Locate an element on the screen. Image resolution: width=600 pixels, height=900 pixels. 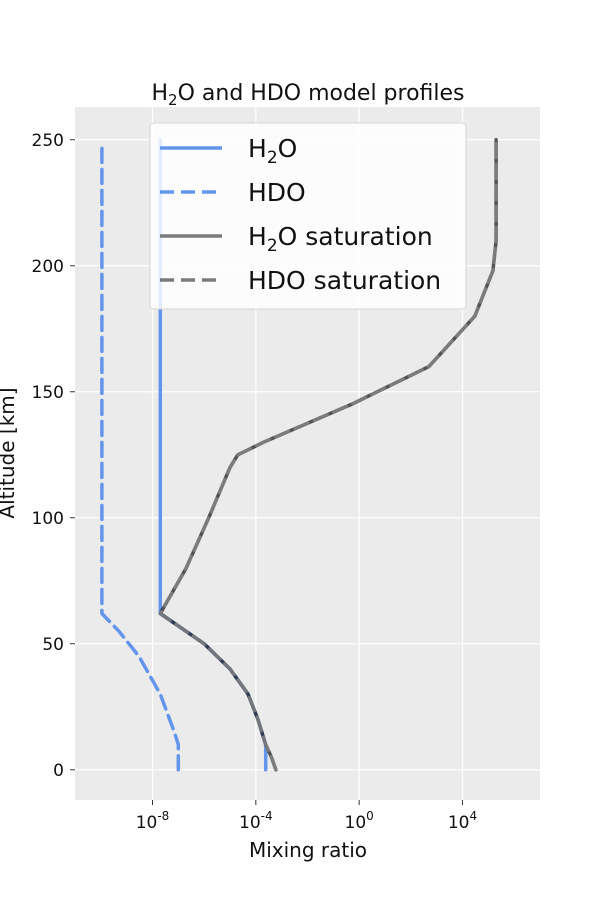
legend-label: HDO is located at coordinates (277, 192).